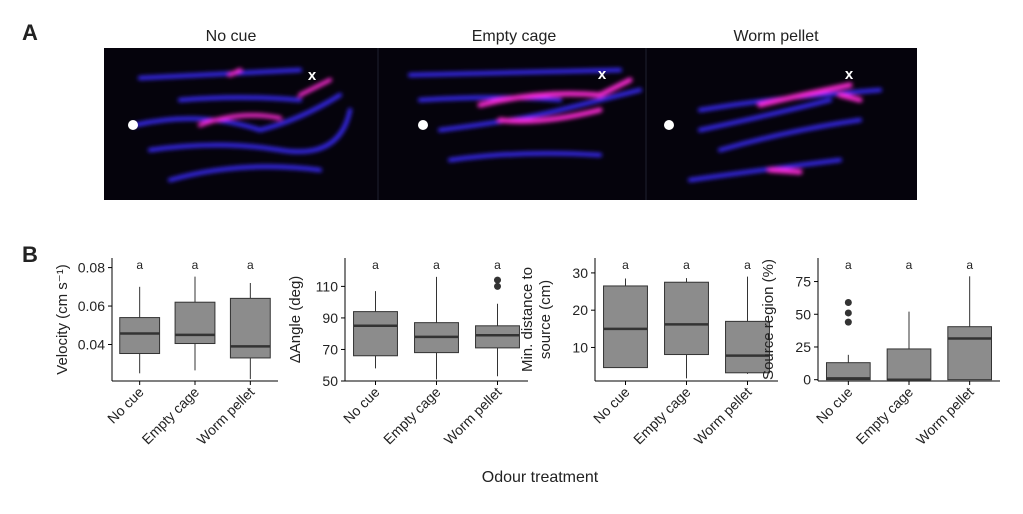 Image resolution: width=1023 pixels, height=514 pixels. What do you see at coordinates (527, 319) in the screenshot?
I see `y-axis-title: Min. distance to` at bounding box center [527, 319].